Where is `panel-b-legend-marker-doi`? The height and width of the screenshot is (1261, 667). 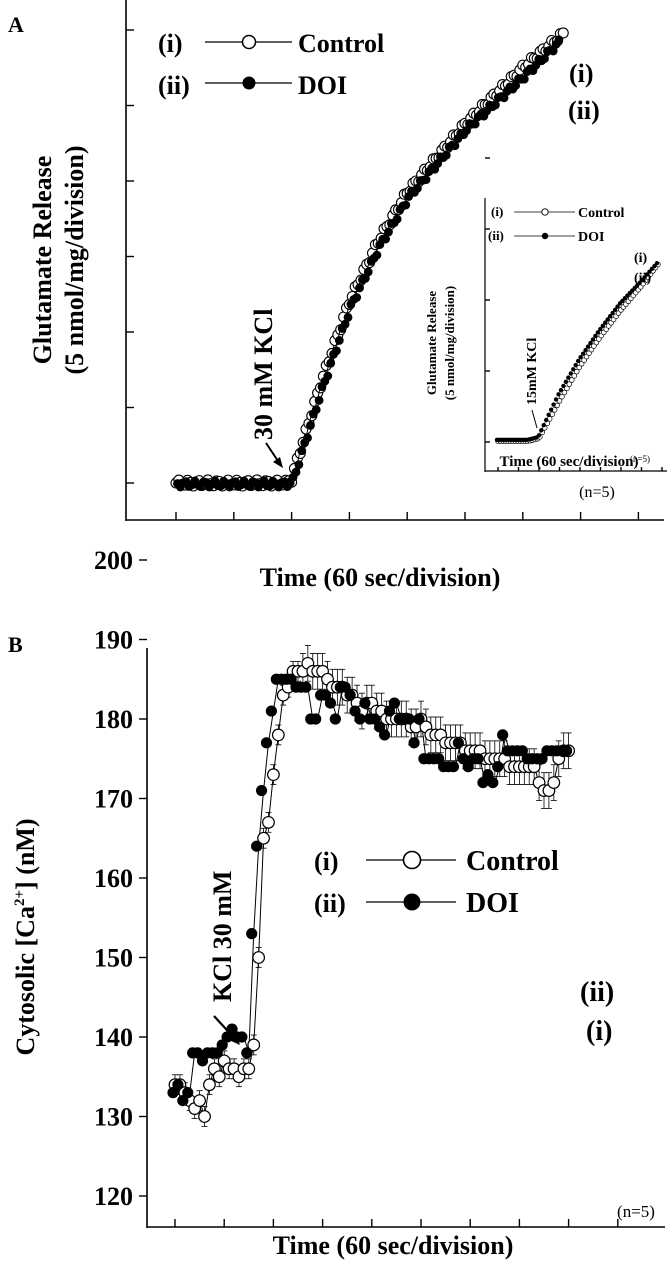
panel-b-legend-marker-doi is located at coordinates (412, 902).